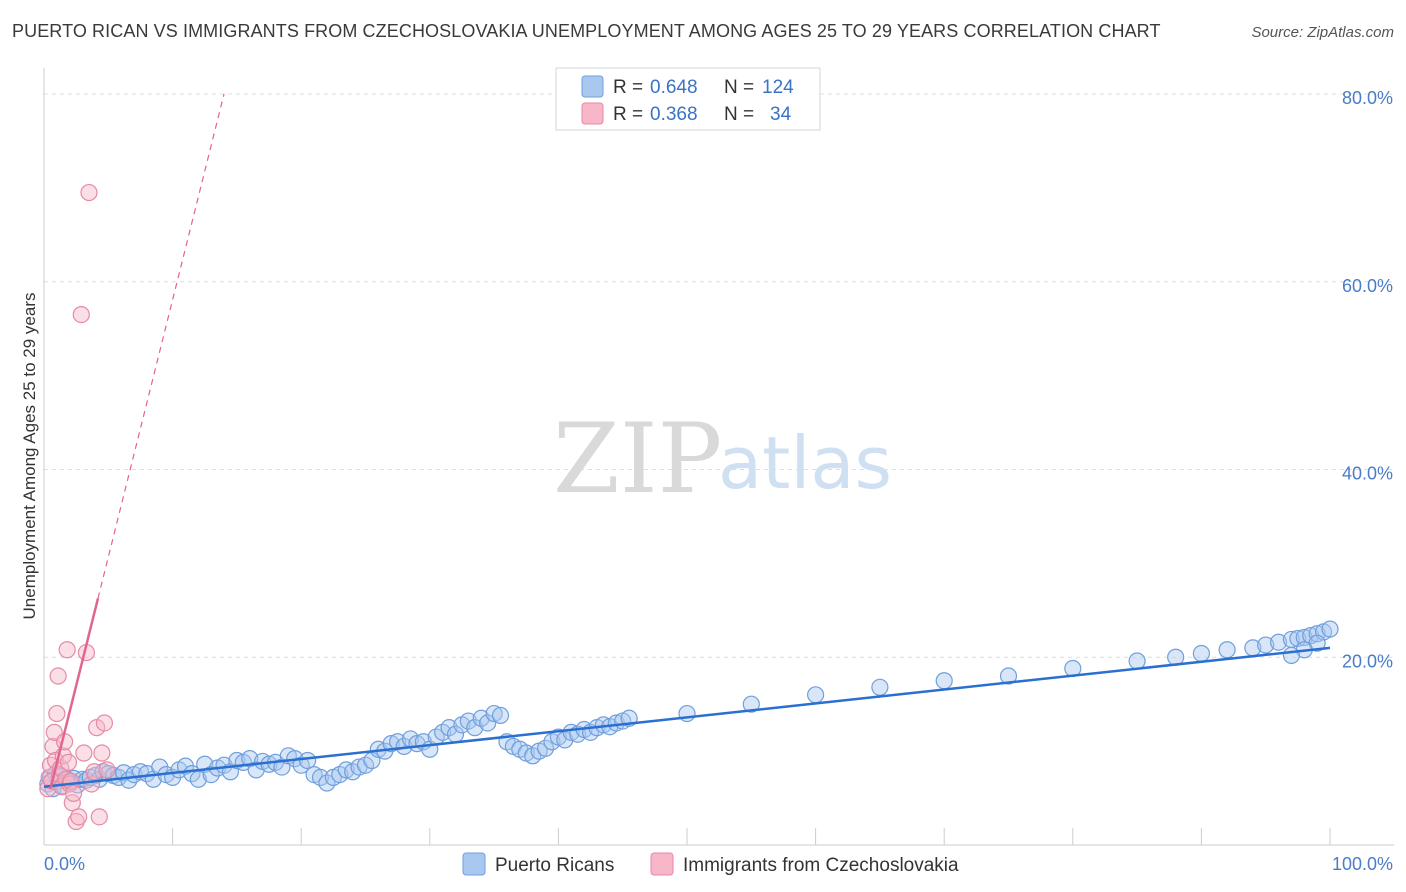 The width and height of the screenshot is (1406, 892). I want to click on series-czechoslovakia-points, so click(77, 507).